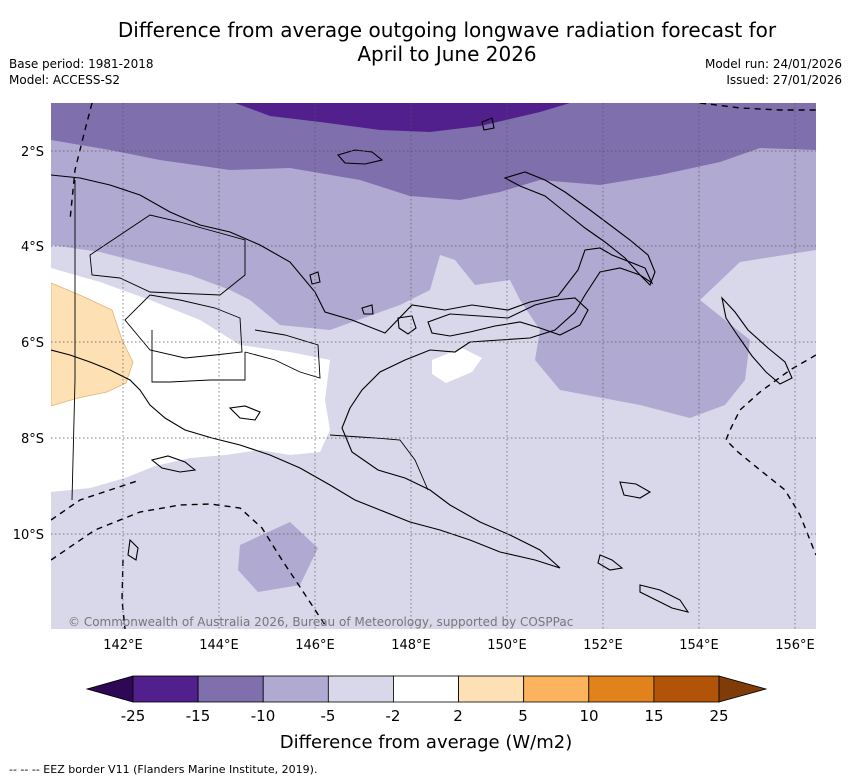 This screenshot has height=781, width=850. I want to click on colorbar-label: Difference from average (W/m2), so click(426, 742).